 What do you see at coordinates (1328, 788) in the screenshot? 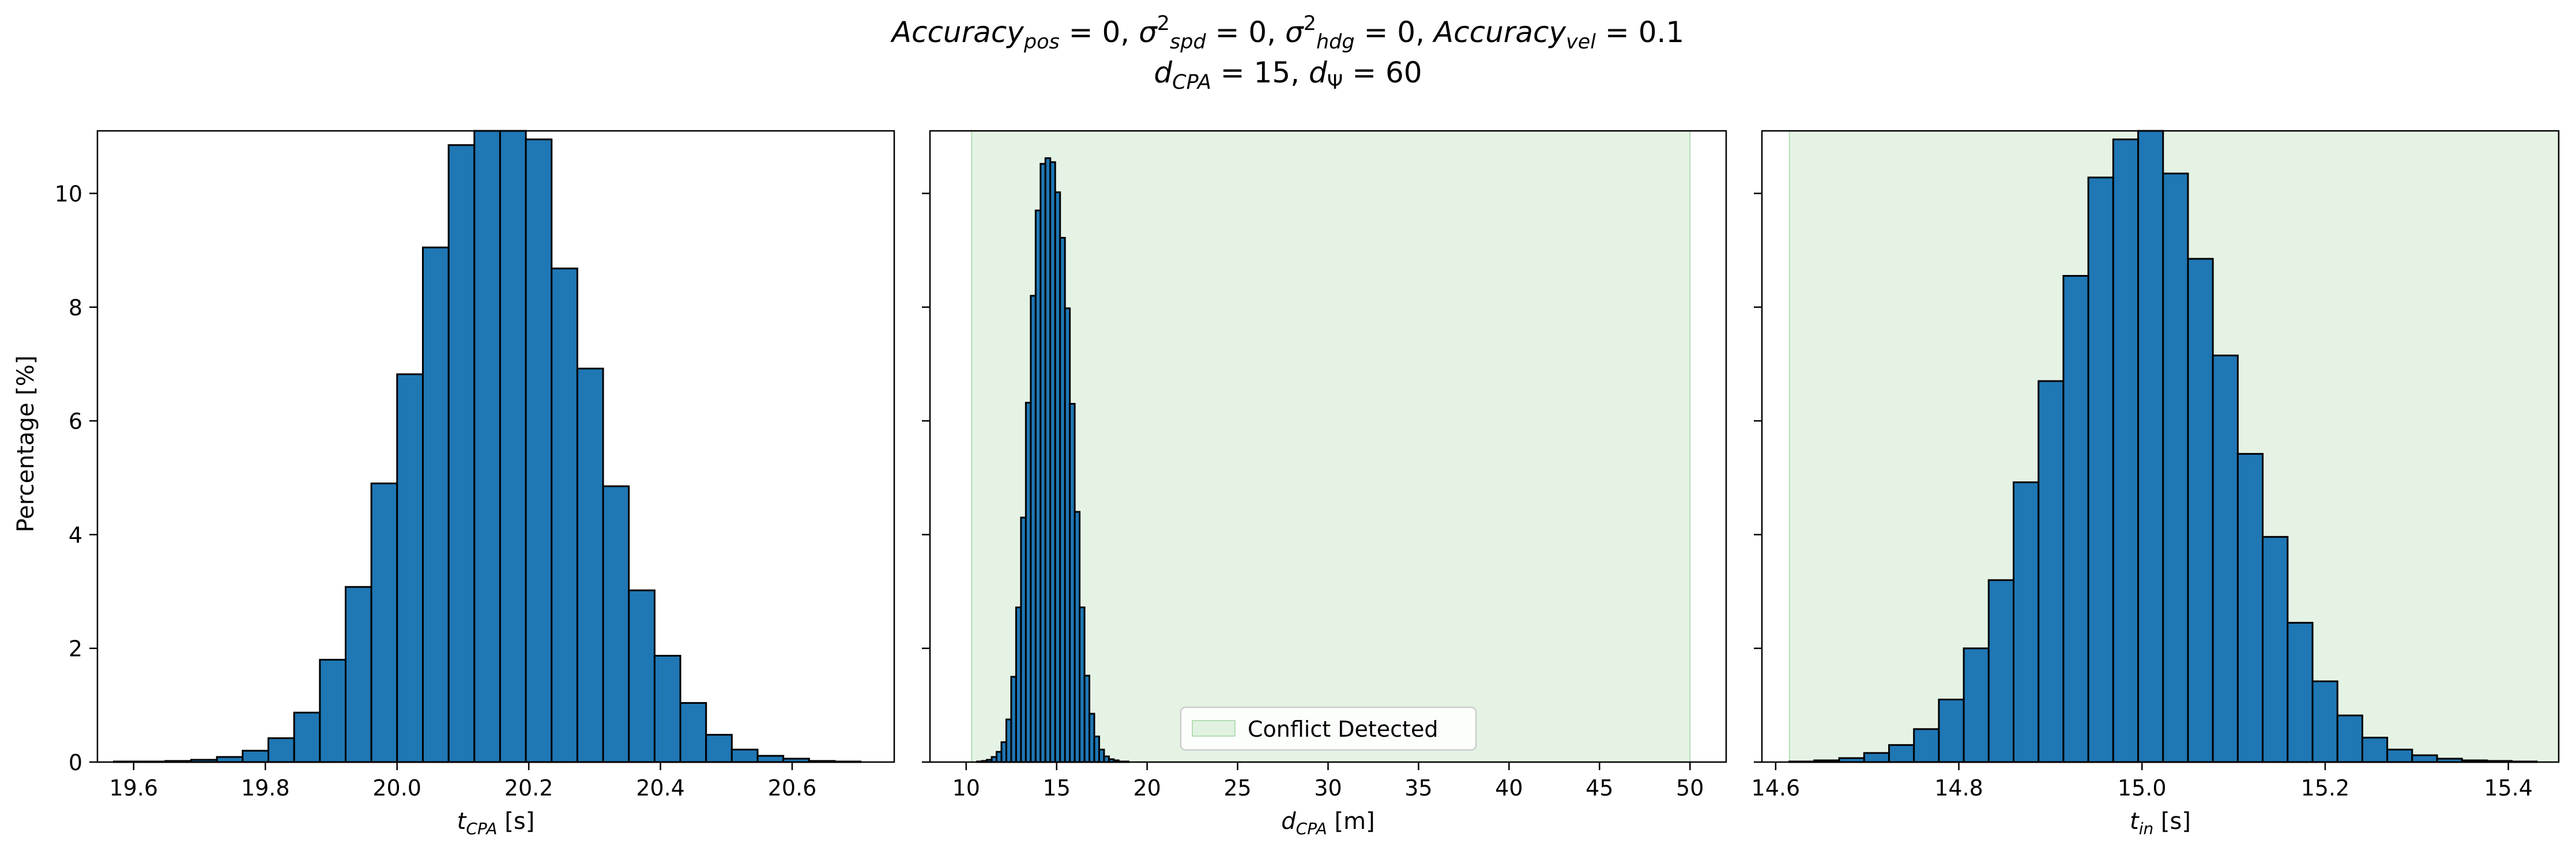
I see `x-tick-label: 30` at bounding box center [1328, 788].